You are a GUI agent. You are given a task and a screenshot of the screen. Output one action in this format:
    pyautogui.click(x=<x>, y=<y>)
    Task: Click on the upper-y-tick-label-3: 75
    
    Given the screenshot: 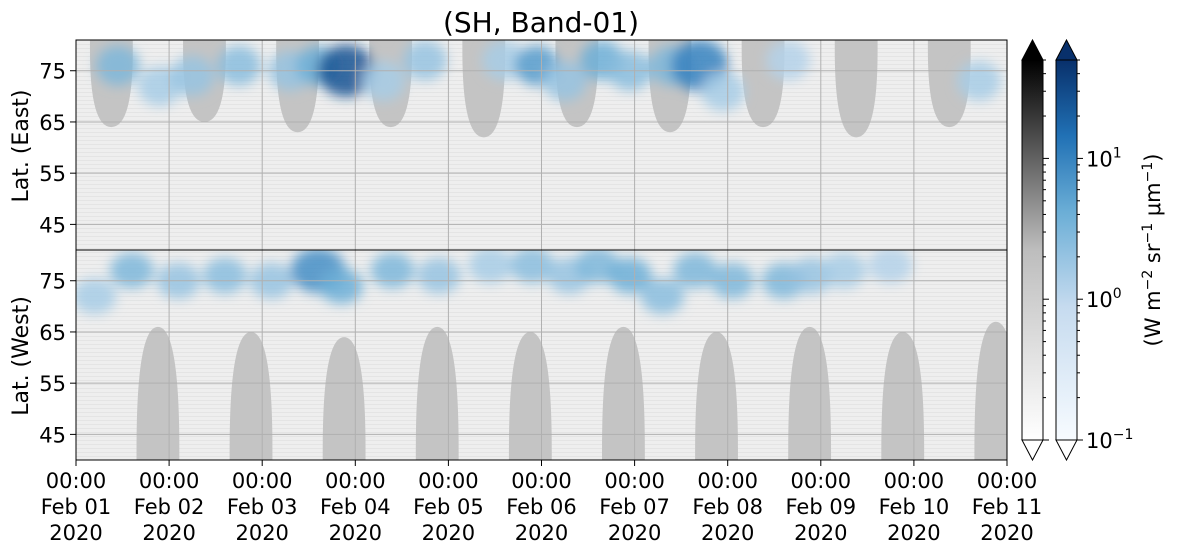 What is the action you would take?
    pyautogui.click(x=52, y=72)
    